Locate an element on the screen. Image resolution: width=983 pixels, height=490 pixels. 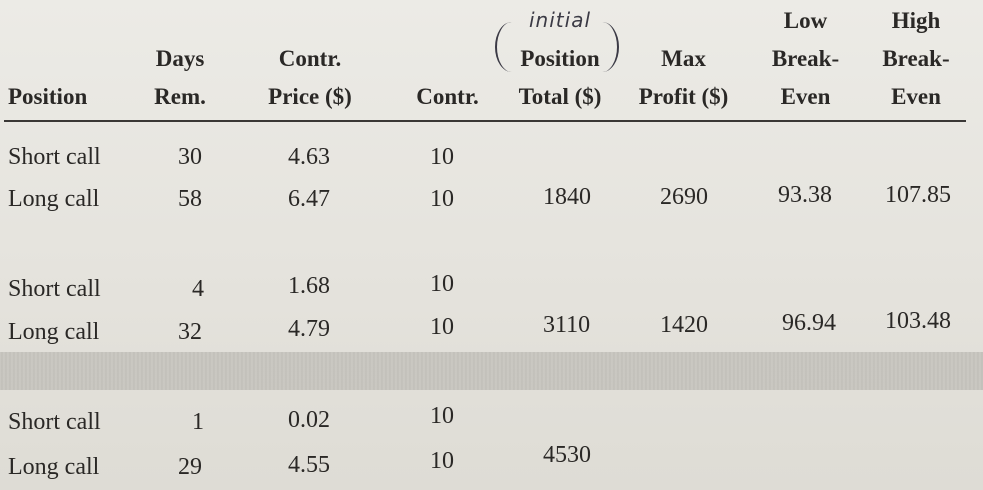
header-days-rem: Days Rem. is located at coordinates (180, 78).